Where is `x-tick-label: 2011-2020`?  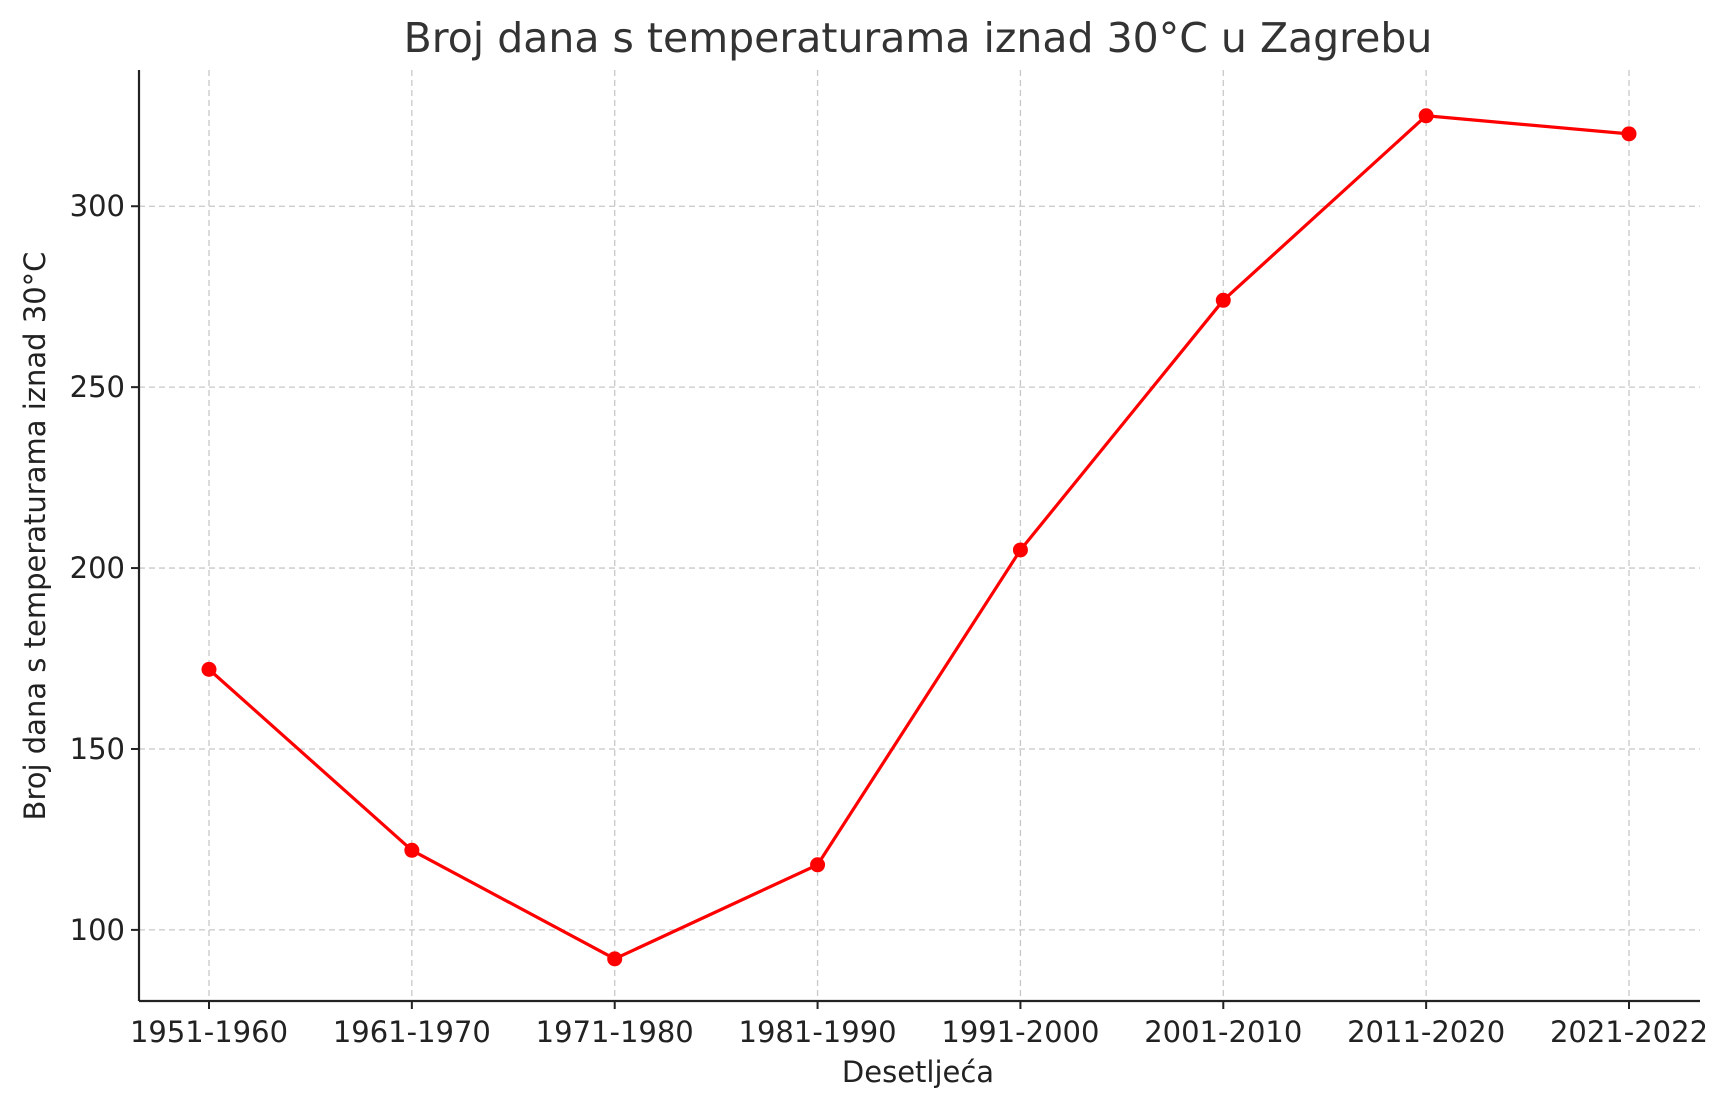 x-tick-label: 2011-2020 is located at coordinates (1426, 1032).